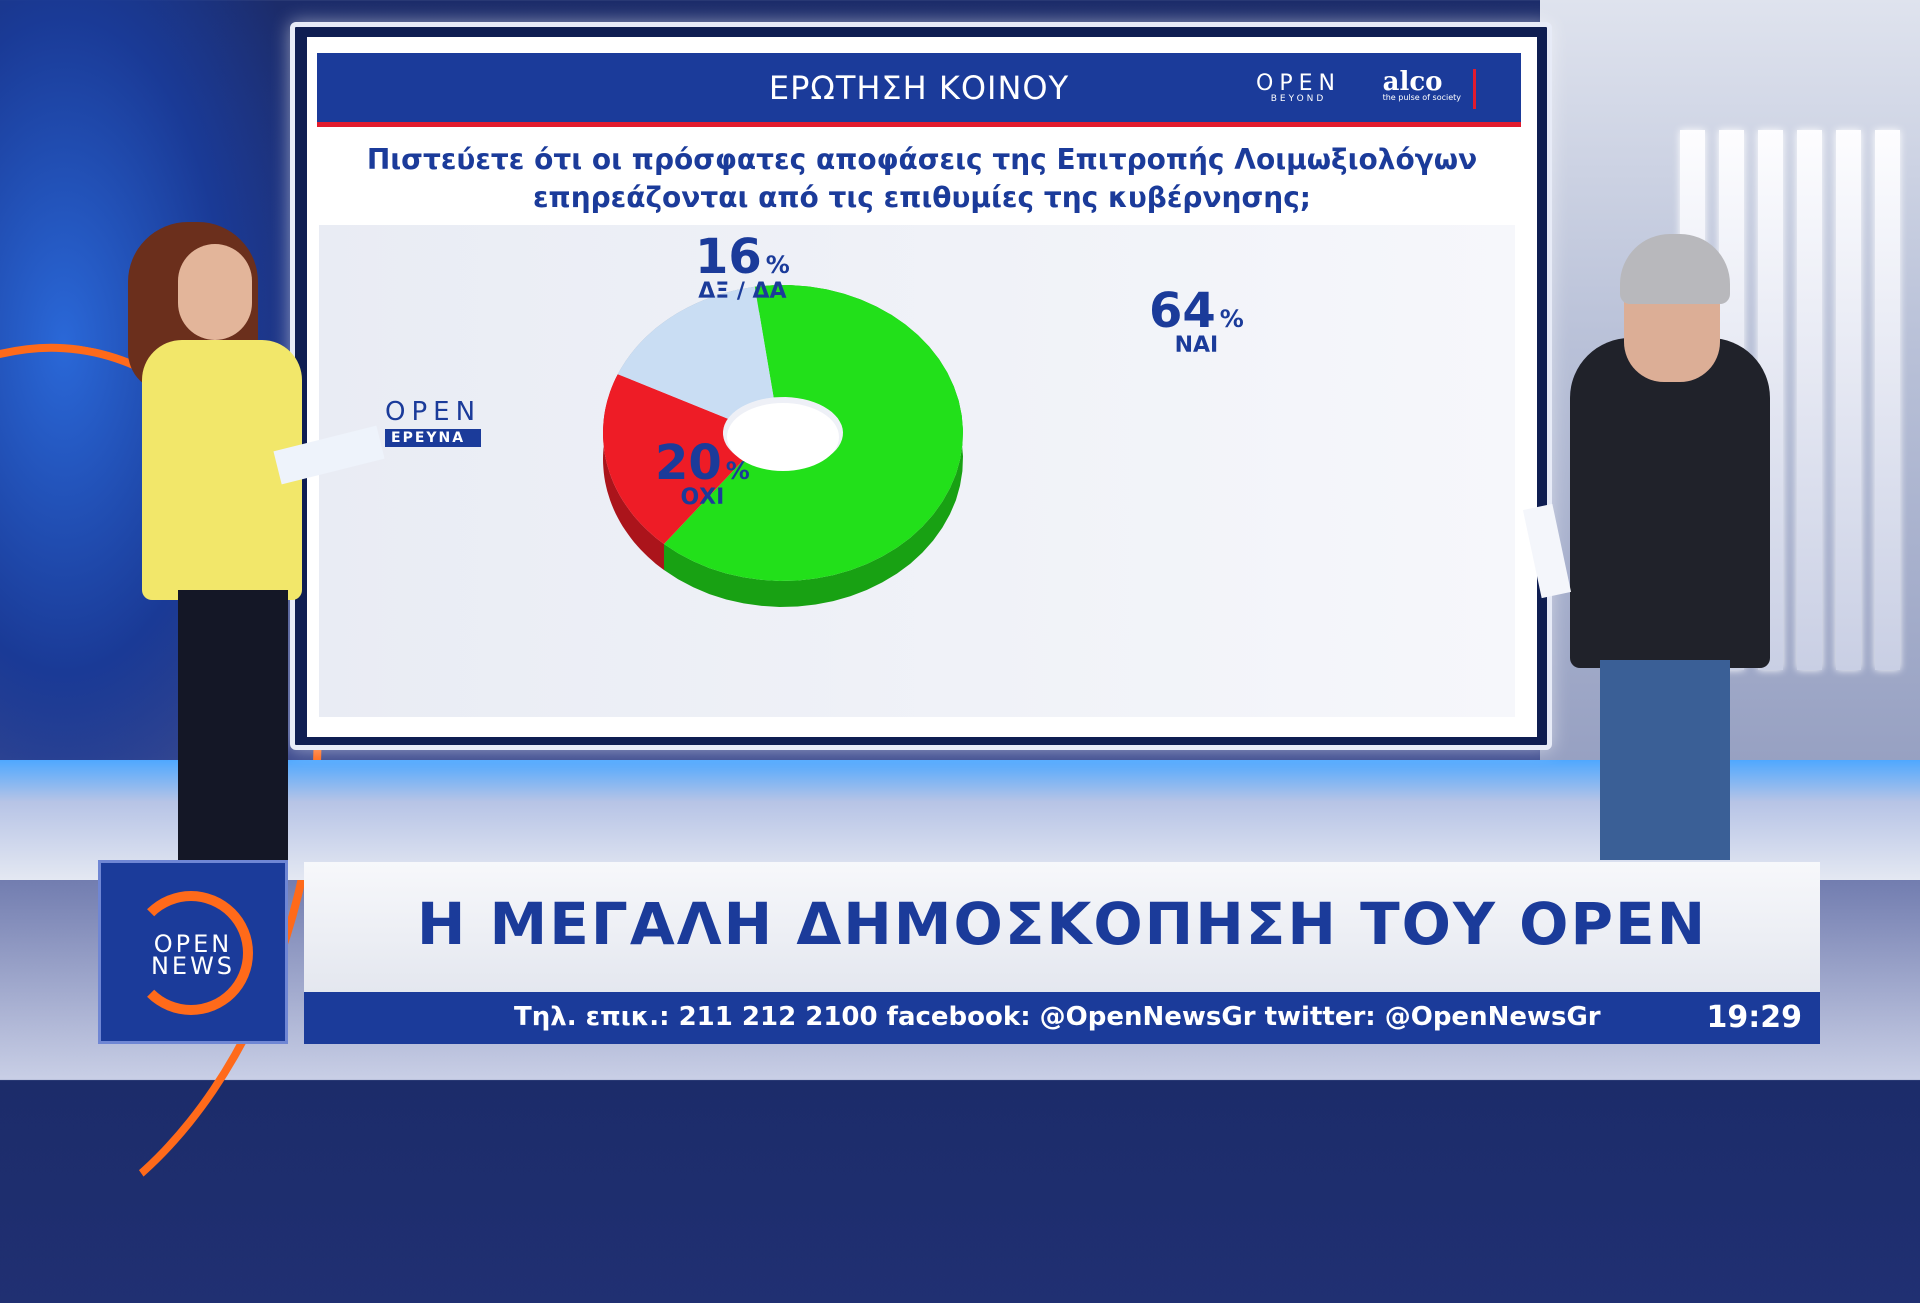  What do you see at coordinates (1412, 82) in the screenshot?
I see `alco-logo-text: alco` at bounding box center [1412, 82].